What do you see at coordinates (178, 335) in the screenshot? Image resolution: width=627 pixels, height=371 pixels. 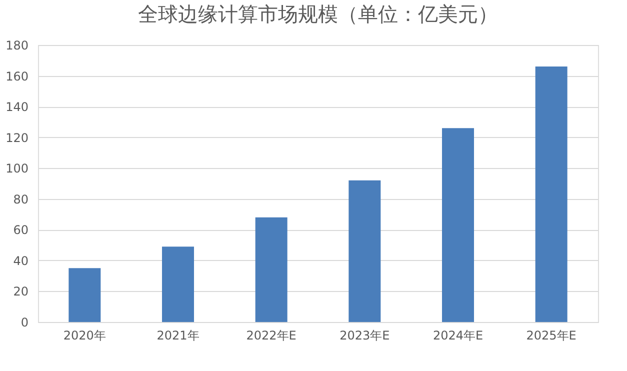 I see `x-tick-label: 2021年` at bounding box center [178, 335].